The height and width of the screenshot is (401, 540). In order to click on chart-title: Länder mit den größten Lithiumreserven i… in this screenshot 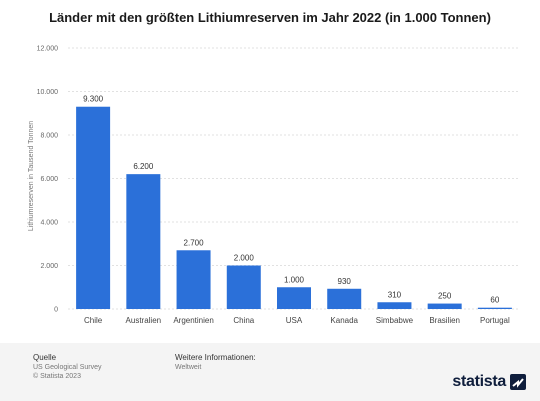, I will do `click(270, 17)`.